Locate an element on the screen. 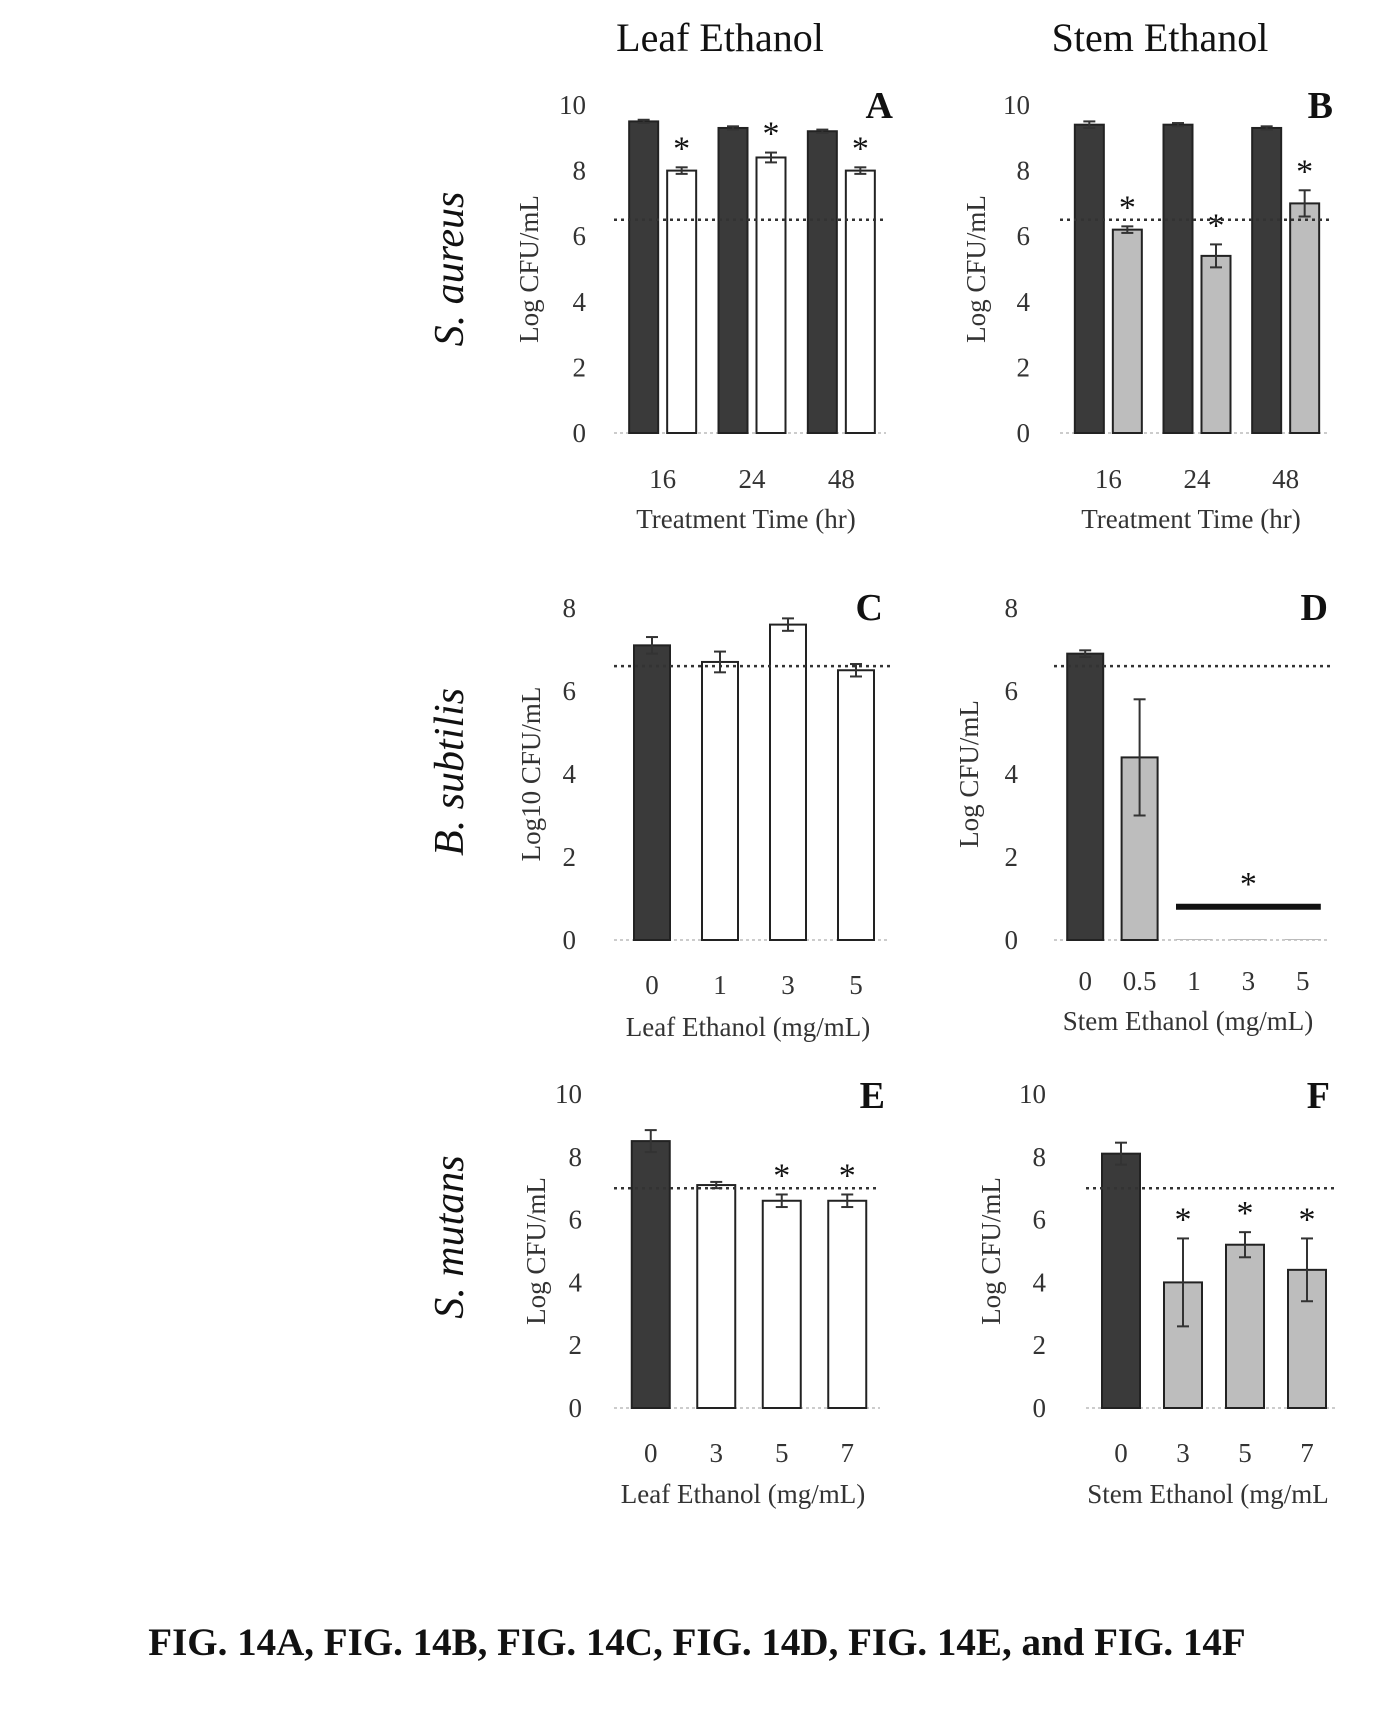 The width and height of the screenshot is (1394, 1712). panel-letter: A is located at coordinates (880, 106).